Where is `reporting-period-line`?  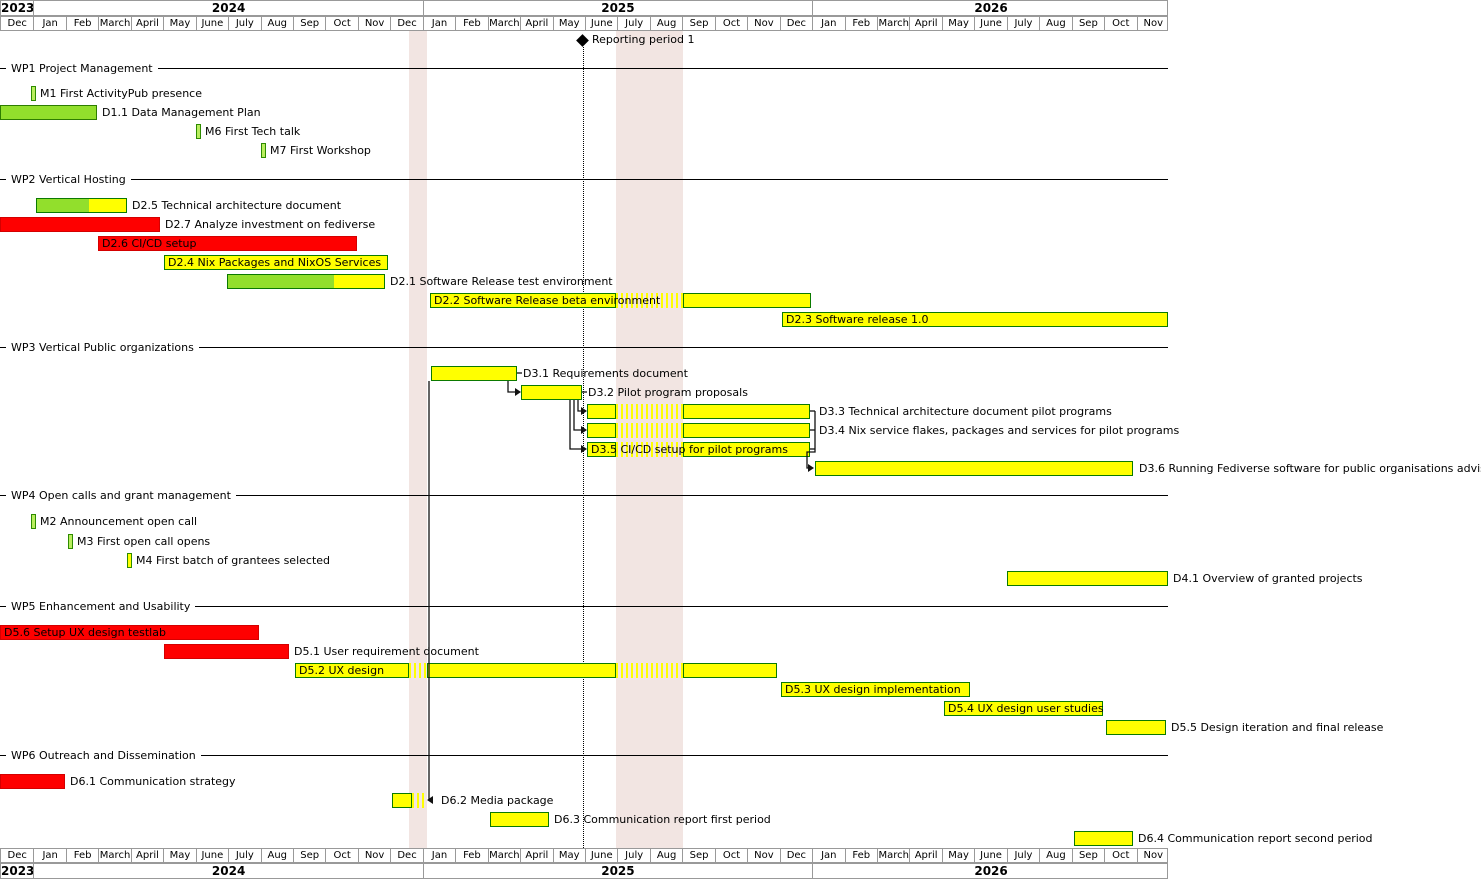
reporting-period-line is located at coordinates (583, 447).